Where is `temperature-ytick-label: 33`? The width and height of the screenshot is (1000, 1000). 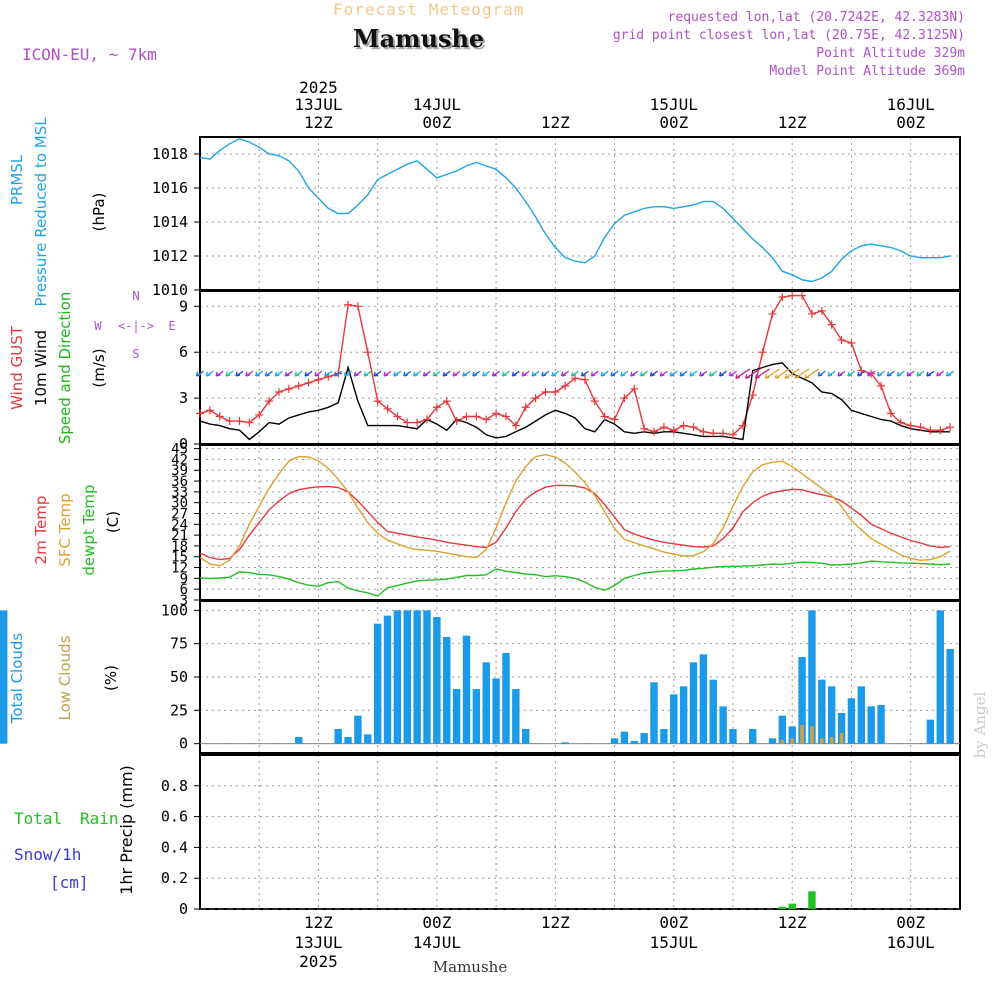 temperature-ytick-label: 33 is located at coordinates (179, 493).